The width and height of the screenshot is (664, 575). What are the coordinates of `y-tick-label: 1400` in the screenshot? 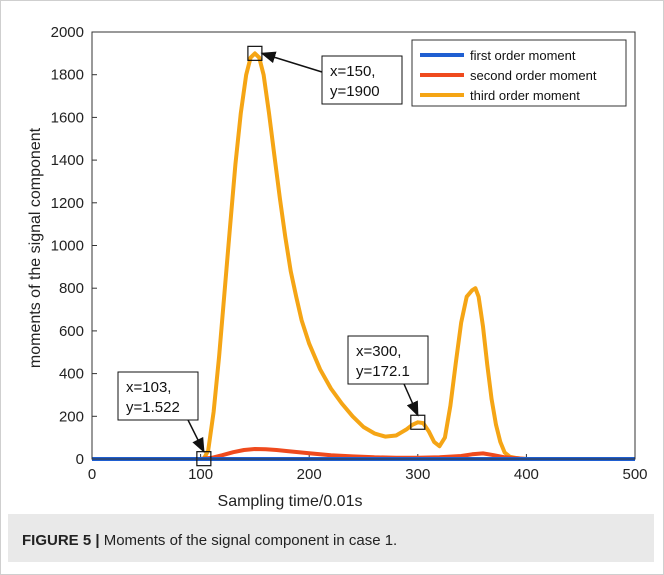 It's located at (67, 160).